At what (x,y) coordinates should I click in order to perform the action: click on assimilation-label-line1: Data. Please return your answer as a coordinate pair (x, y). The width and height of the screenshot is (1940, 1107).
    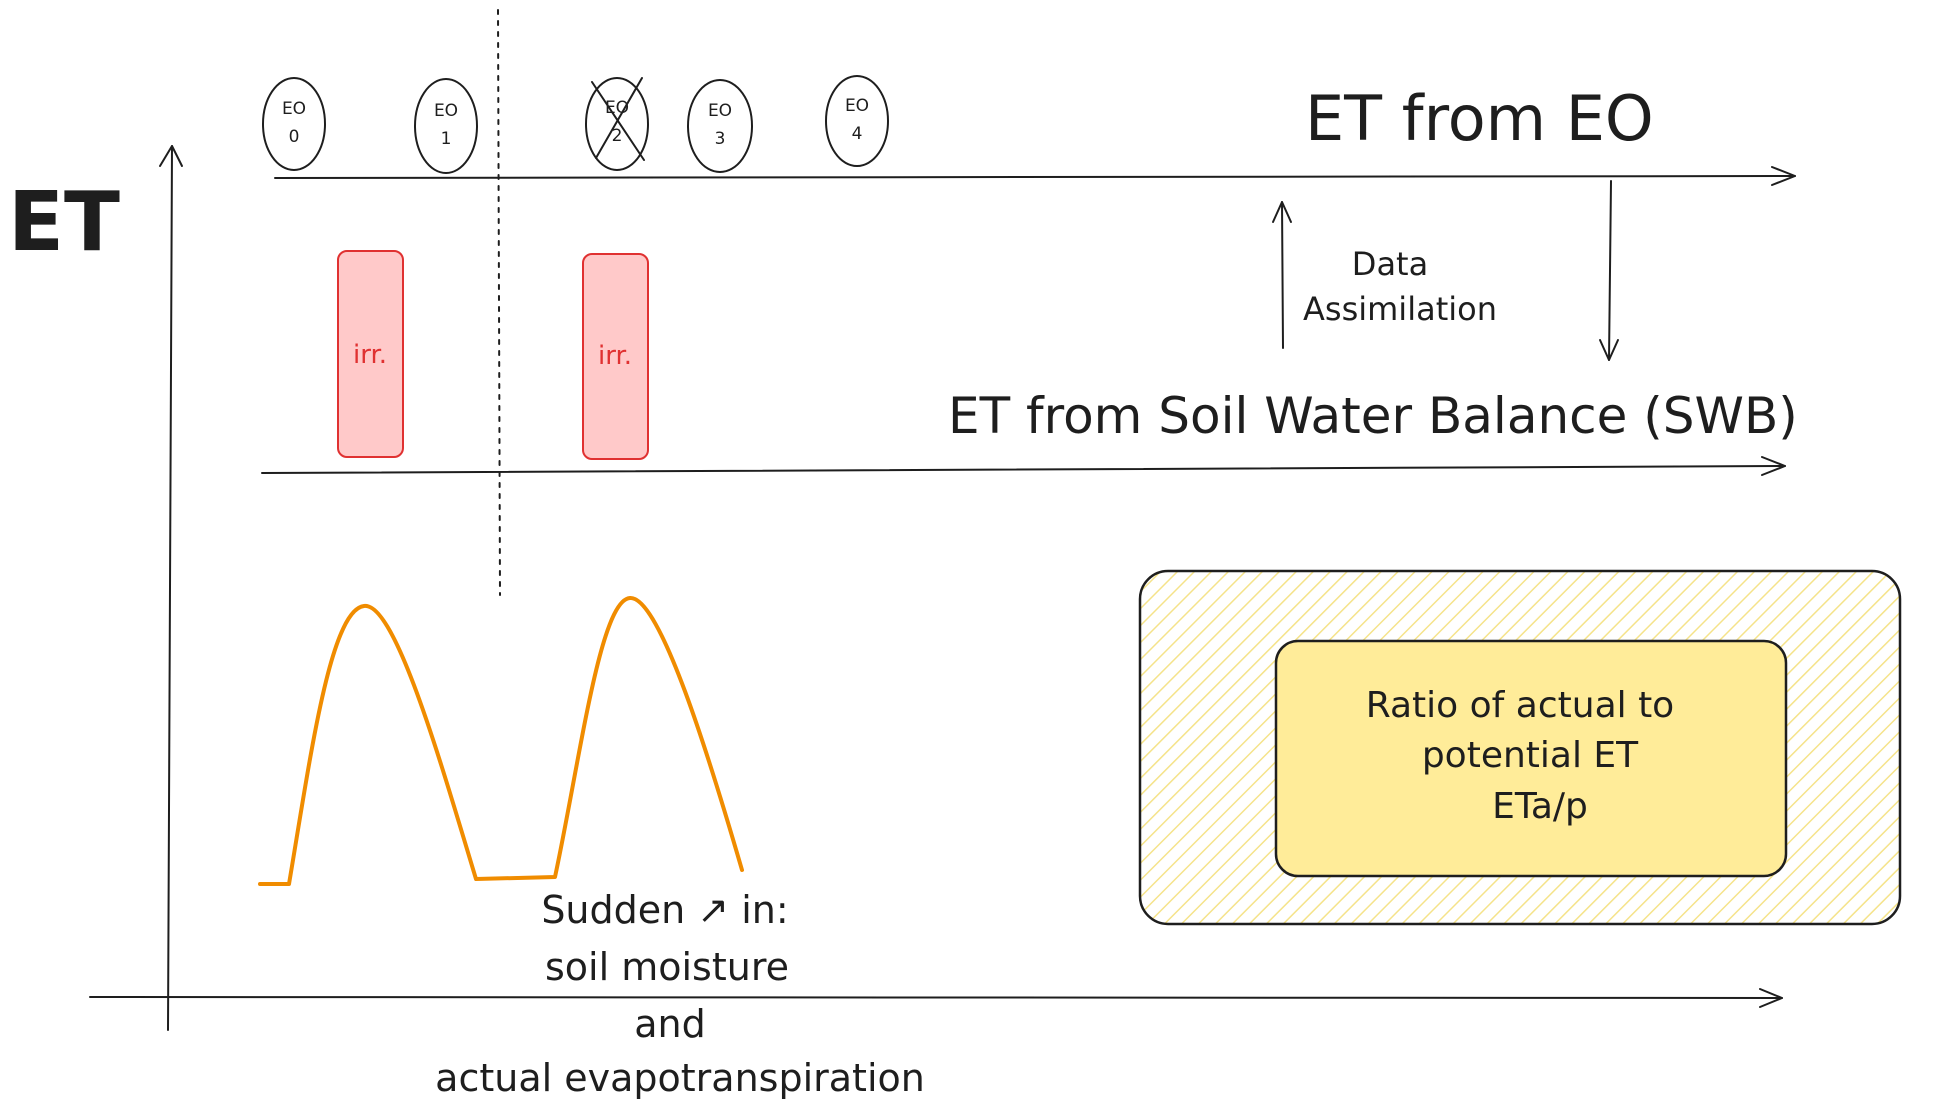
    Looking at the image, I should click on (1390, 264).